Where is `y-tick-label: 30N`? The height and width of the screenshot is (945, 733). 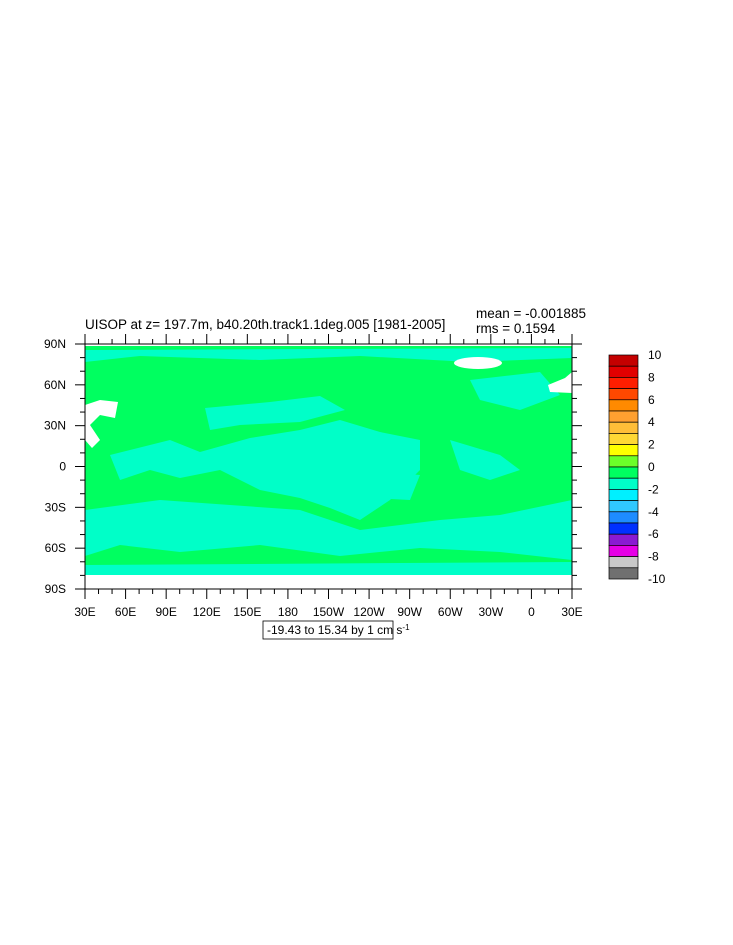 y-tick-label: 30N is located at coordinates (55, 426).